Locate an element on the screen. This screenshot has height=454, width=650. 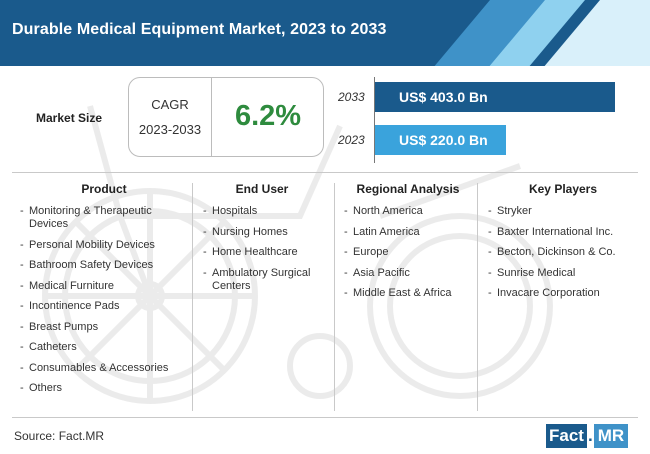
bar-2033: US$ 403.0 Bn is located at coordinates (495, 97).